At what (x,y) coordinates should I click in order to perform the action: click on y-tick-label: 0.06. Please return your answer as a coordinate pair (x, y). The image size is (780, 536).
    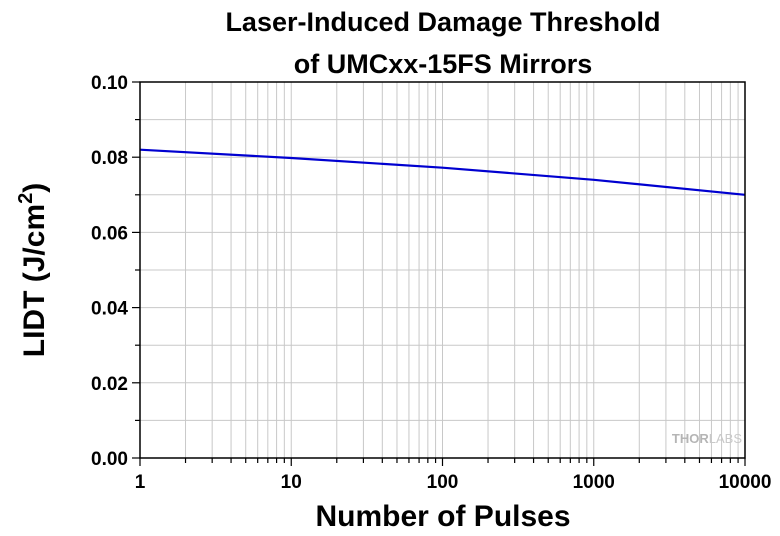
    Looking at the image, I should click on (109, 233).